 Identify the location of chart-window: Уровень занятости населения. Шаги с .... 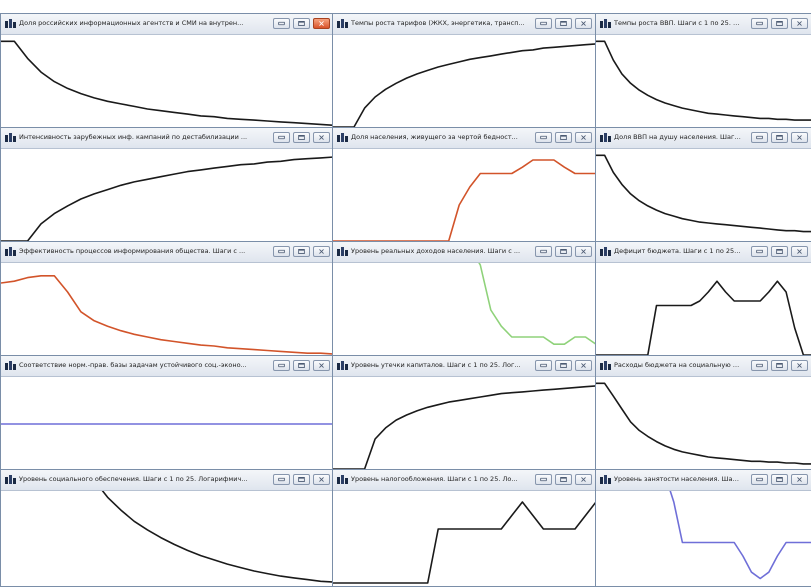
(703, 528).